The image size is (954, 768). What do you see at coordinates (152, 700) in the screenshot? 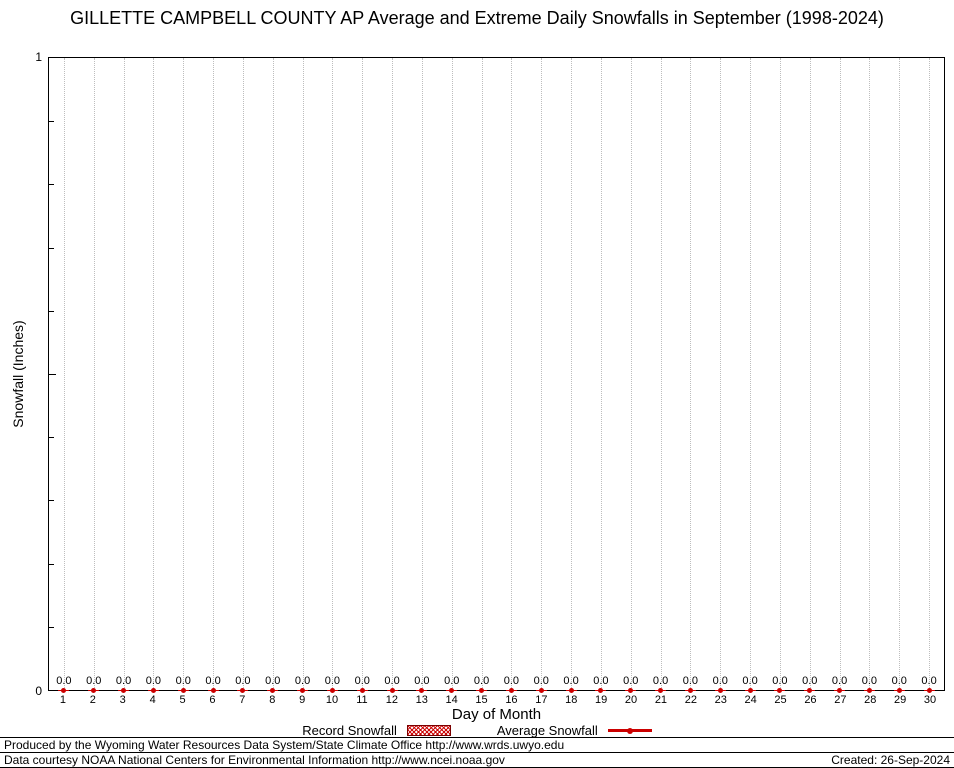
I see `x-tick-label: 4` at bounding box center [152, 700].